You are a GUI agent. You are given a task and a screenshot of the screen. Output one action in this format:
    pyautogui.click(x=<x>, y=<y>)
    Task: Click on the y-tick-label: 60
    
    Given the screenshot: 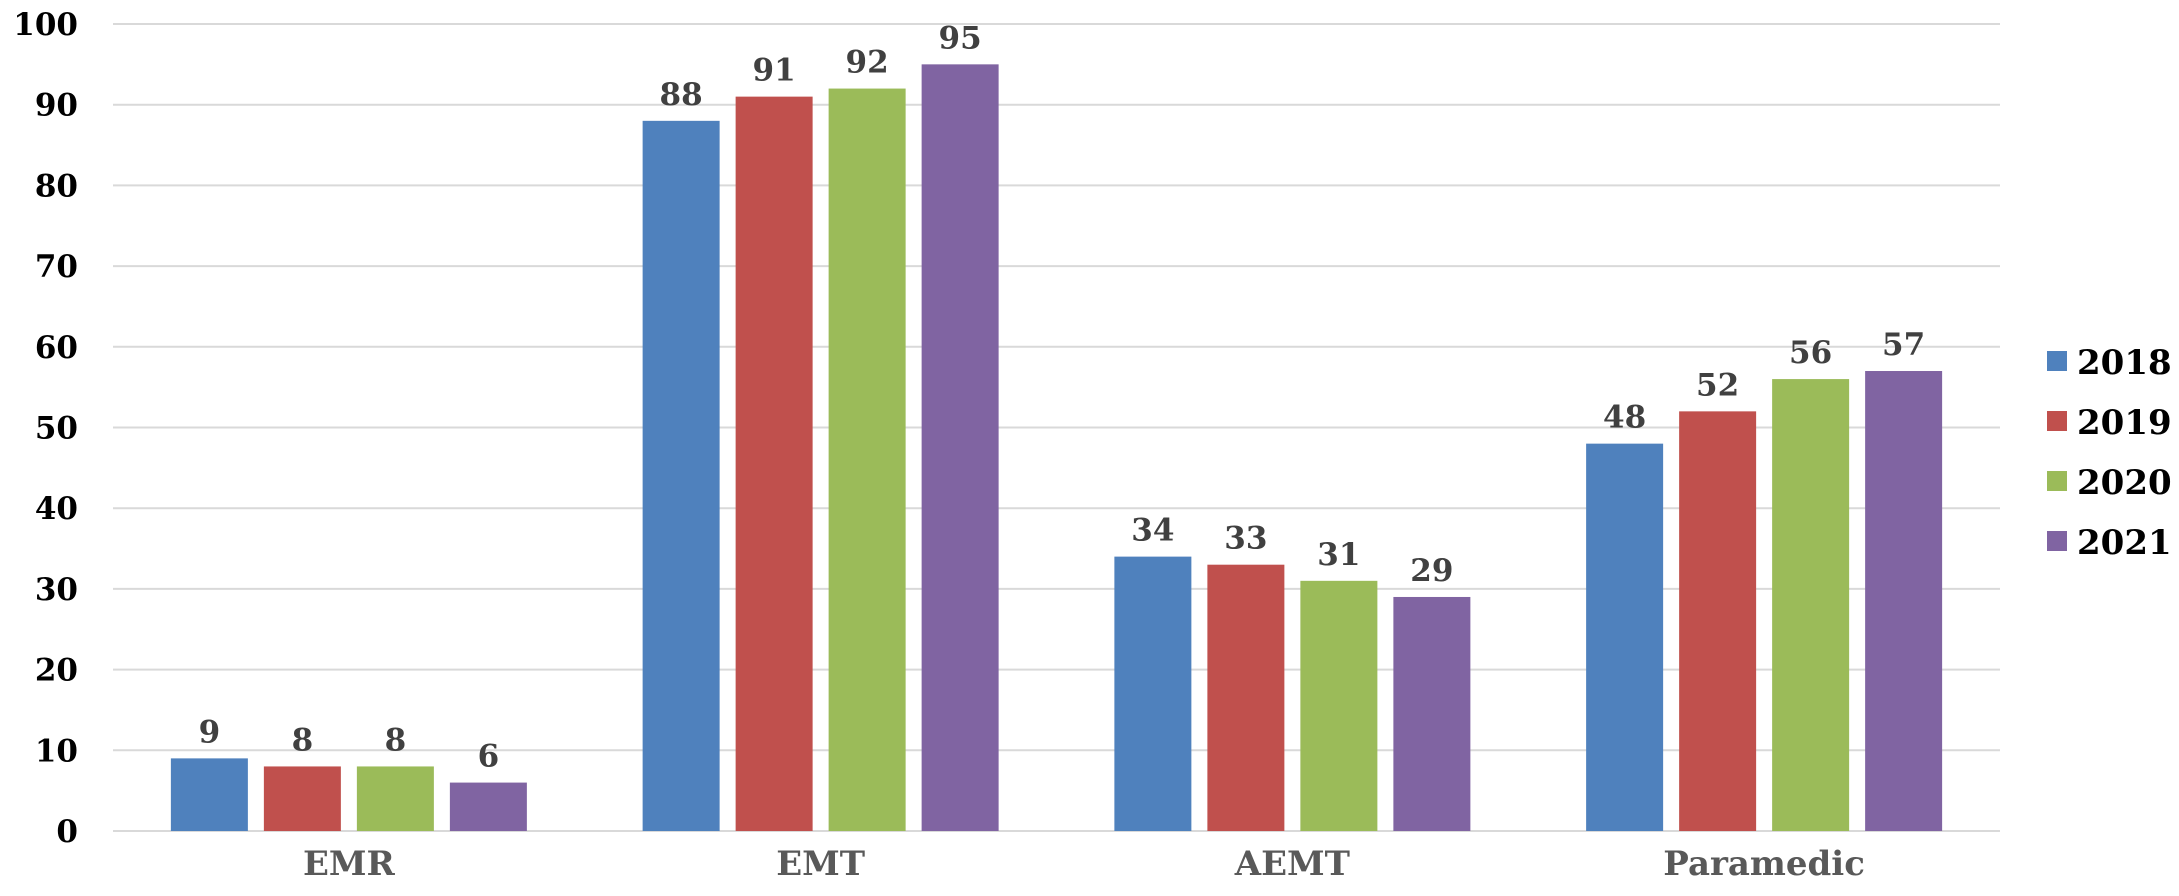 What is the action you would take?
    pyautogui.click(x=56, y=348)
    